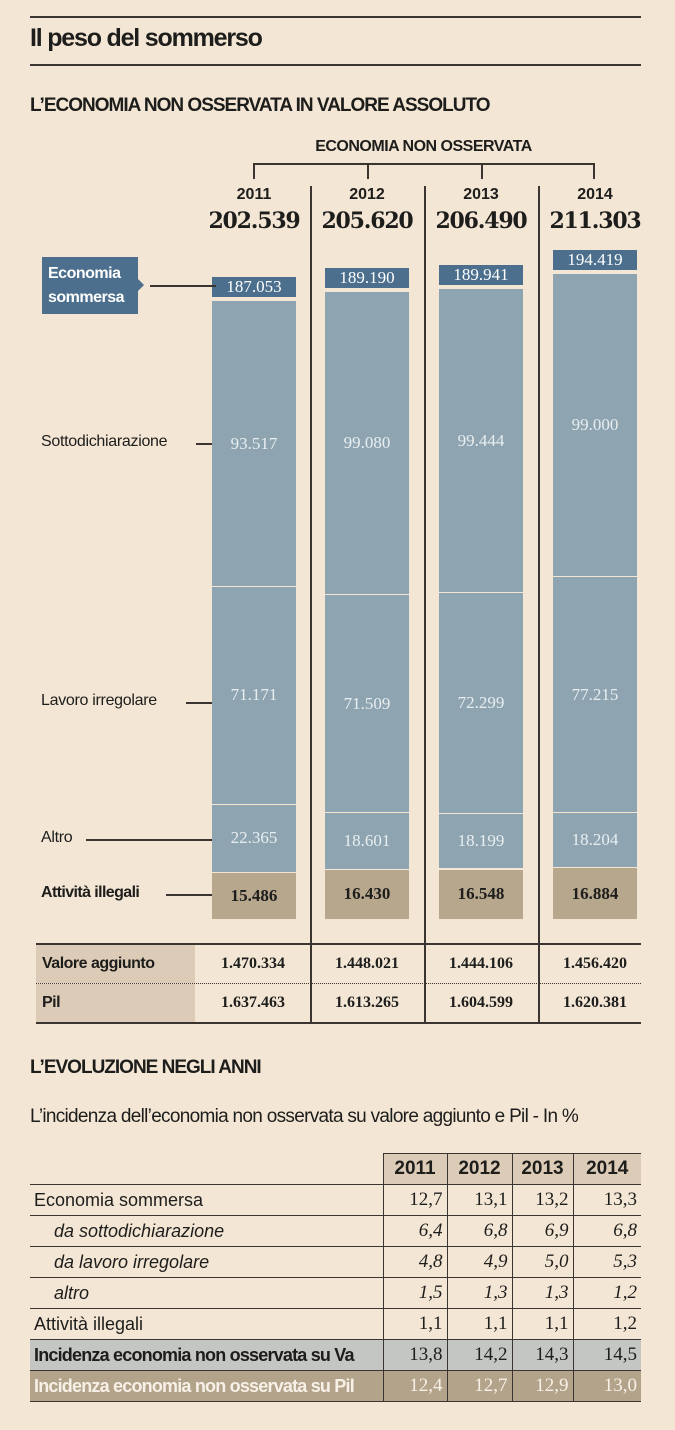  What do you see at coordinates (206, 1355) in the screenshot?
I see `row-label: Incidenza economia non osservata su Va` at bounding box center [206, 1355].